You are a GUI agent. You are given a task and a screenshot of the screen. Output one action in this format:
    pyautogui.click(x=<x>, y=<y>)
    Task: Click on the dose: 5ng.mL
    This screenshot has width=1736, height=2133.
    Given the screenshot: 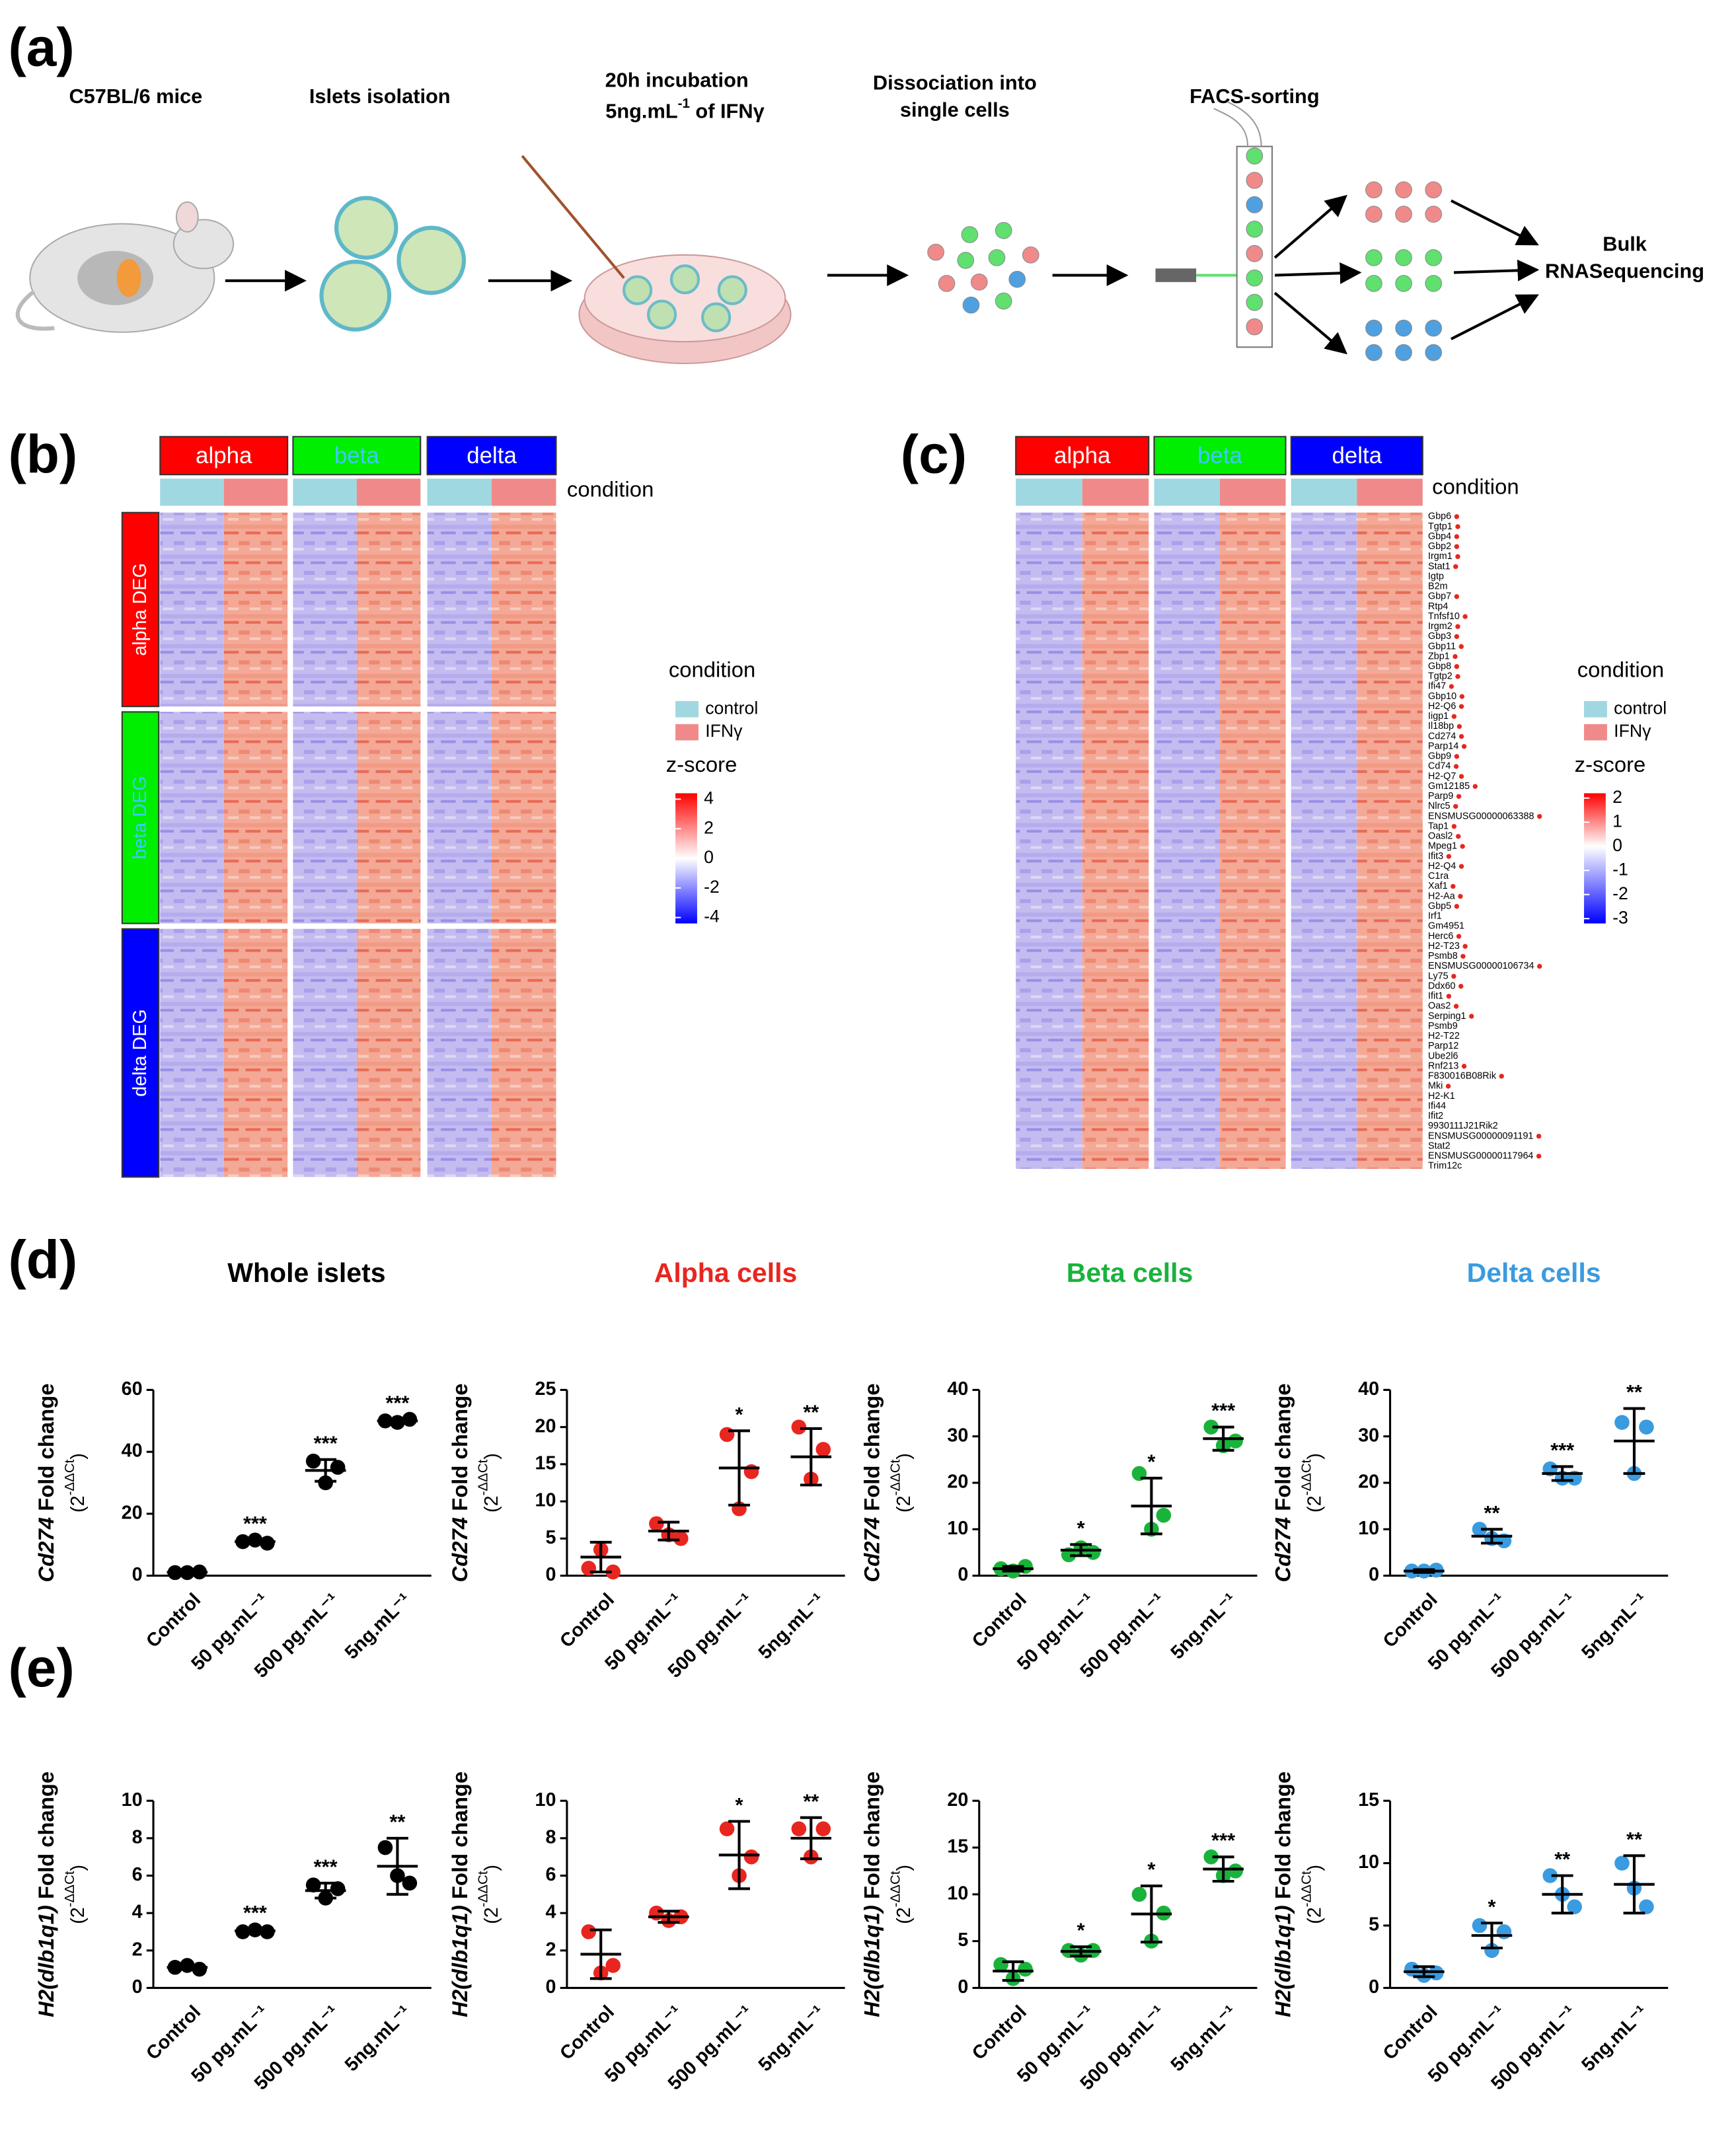 What is the action you would take?
    pyautogui.click(x=641, y=111)
    